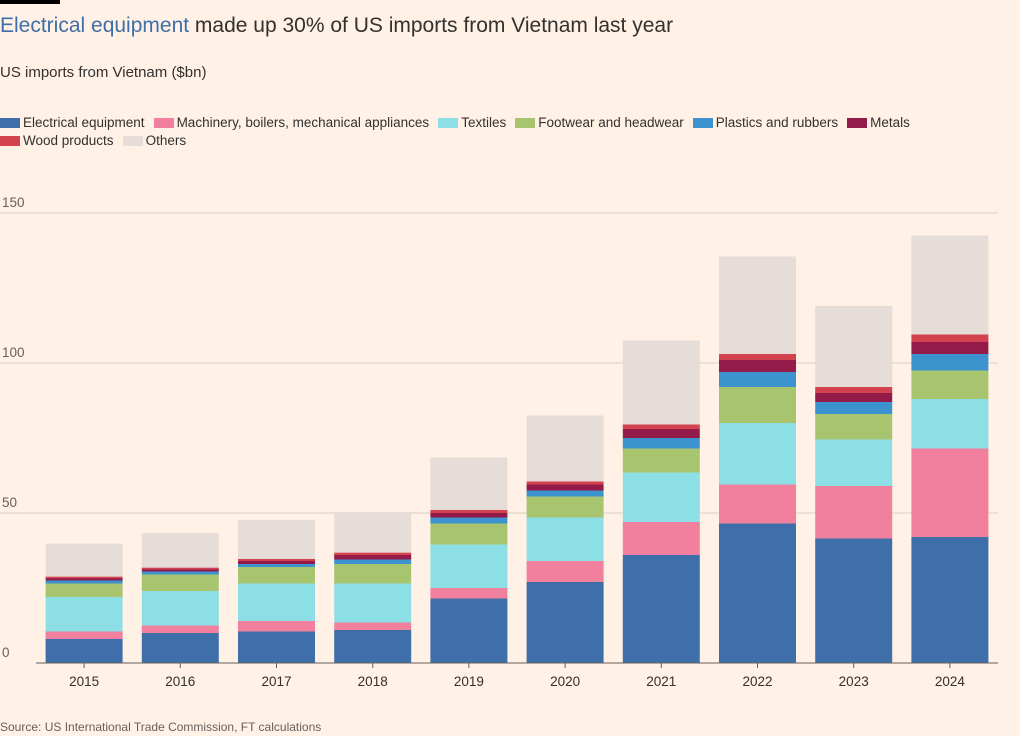 The image size is (1020, 736). What do you see at coordinates (777, 122) in the screenshot?
I see `legend-label: Plastics and rubbers` at bounding box center [777, 122].